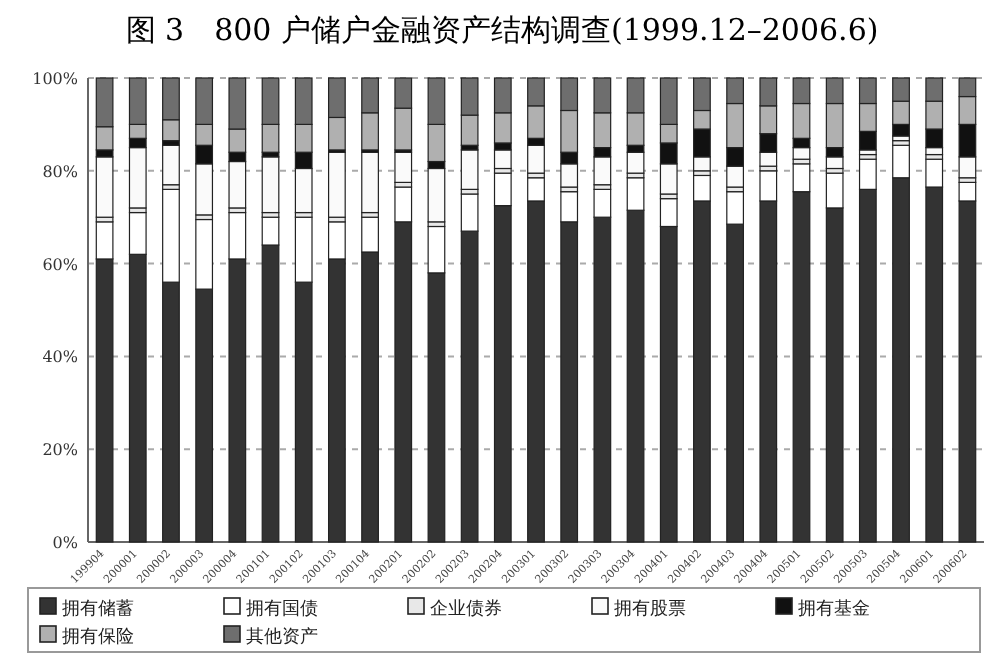 This screenshot has width=1004, height=662. I want to click on y-tick-label: 100%, so click(55, 79).